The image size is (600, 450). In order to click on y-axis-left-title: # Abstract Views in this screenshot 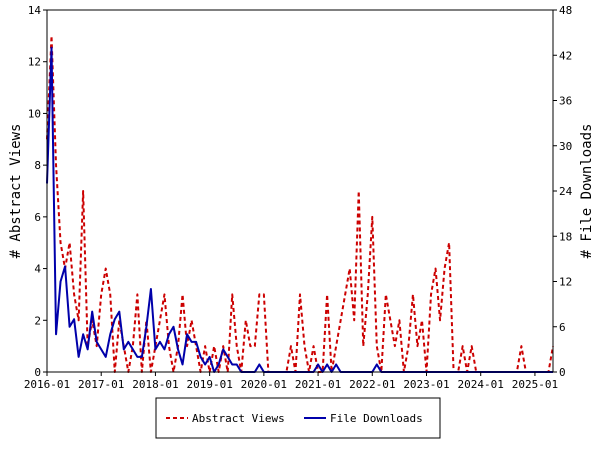, I will do `click(16, 191)`.